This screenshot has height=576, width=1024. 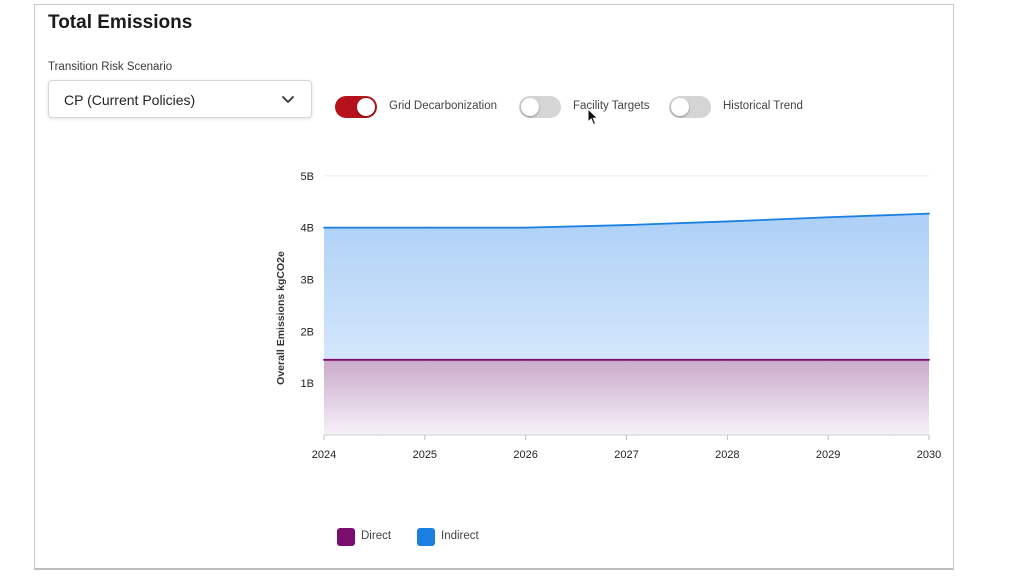 I want to click on y-tick-label: 3B, so click(x=307, y=280).